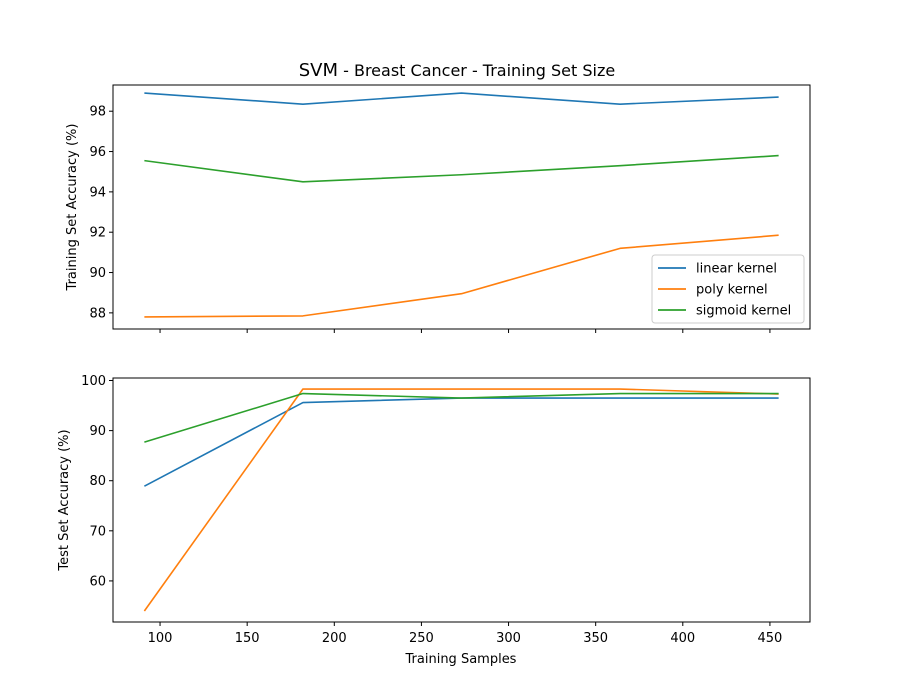  What do you see at coordinates (97, 581) in the screenshot?
I see `test-y-tick-label: 60` at bounding box center [97, 581].